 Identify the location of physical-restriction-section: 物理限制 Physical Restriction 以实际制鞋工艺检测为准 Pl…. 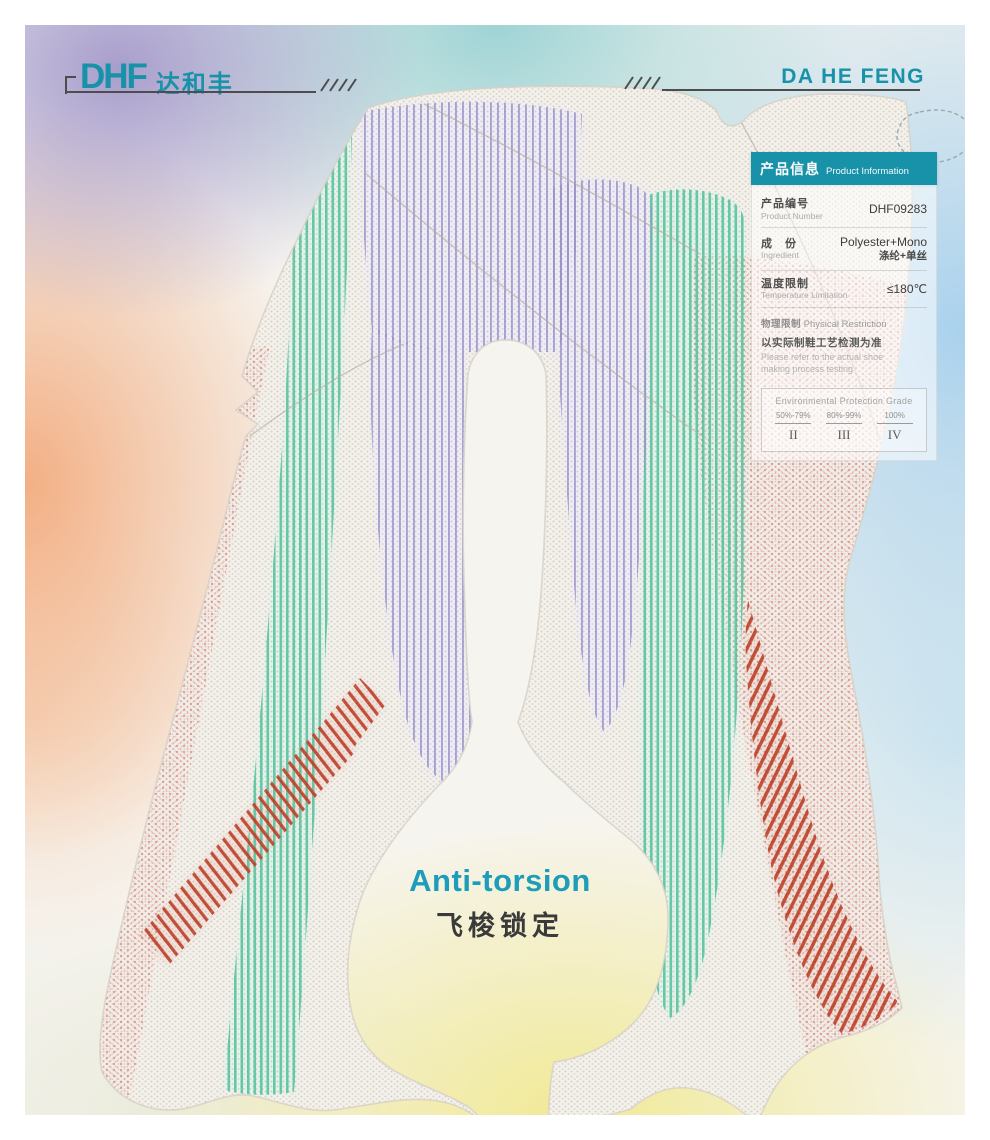
(844, 346).